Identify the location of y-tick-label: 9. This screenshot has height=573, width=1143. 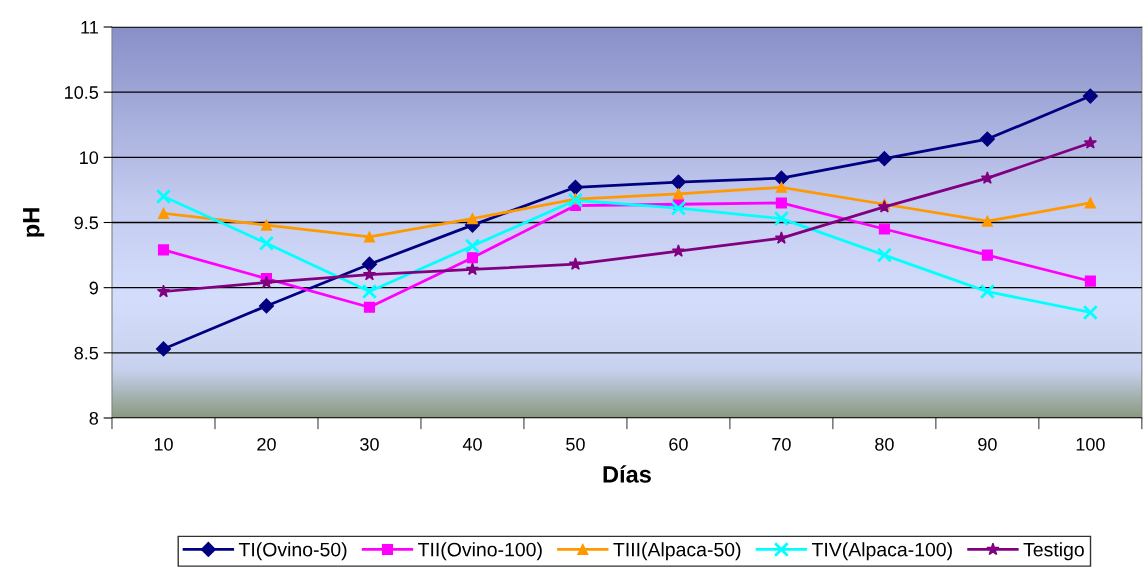
(93, 288).